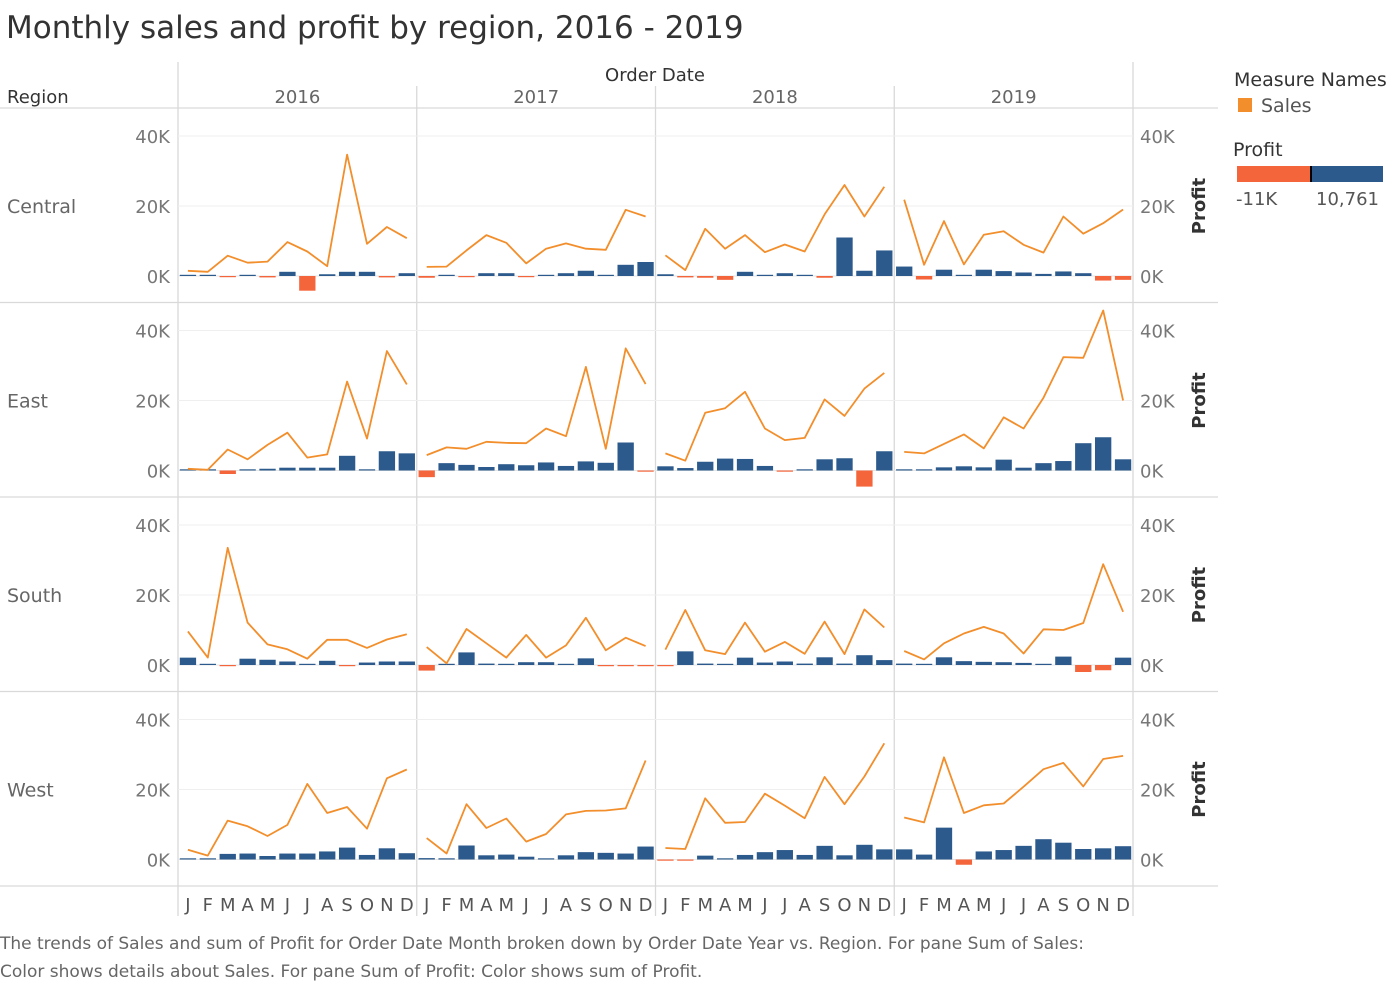 This screenshot has width=1390, height=986. Describe the element at coordinates (30, 791) in the screenshot. I see `region-label: West` at that location.